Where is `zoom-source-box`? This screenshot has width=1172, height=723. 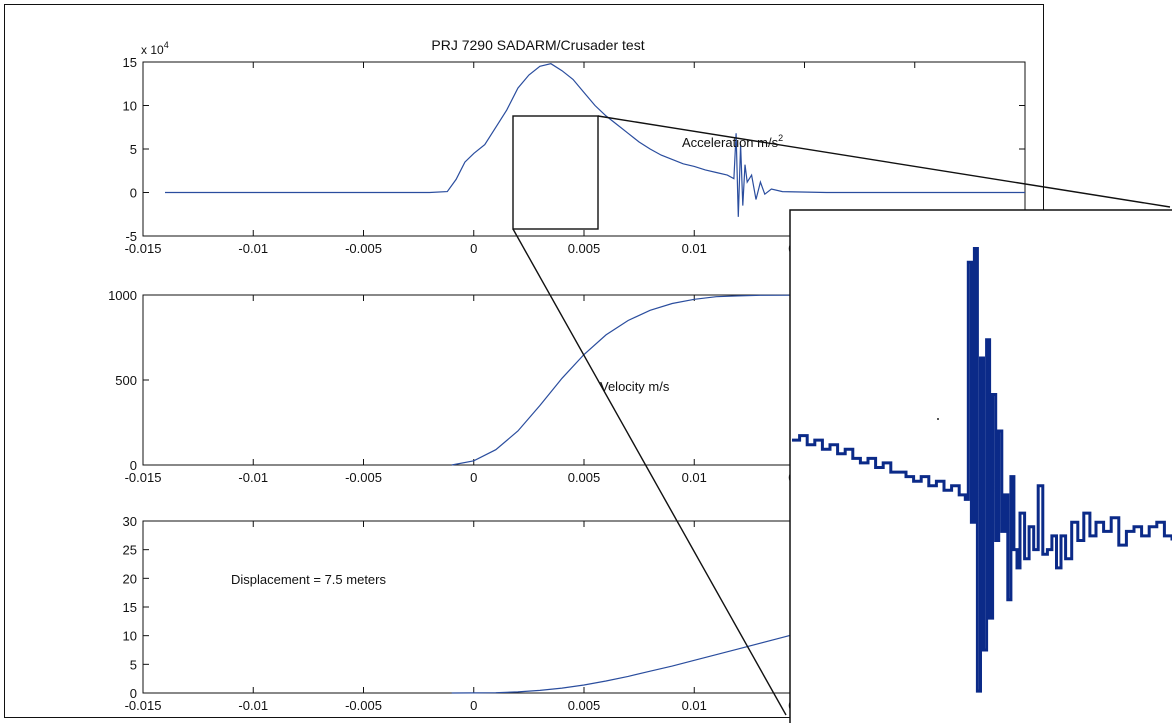
zoom-source-box is located at coordinates (555, 172).